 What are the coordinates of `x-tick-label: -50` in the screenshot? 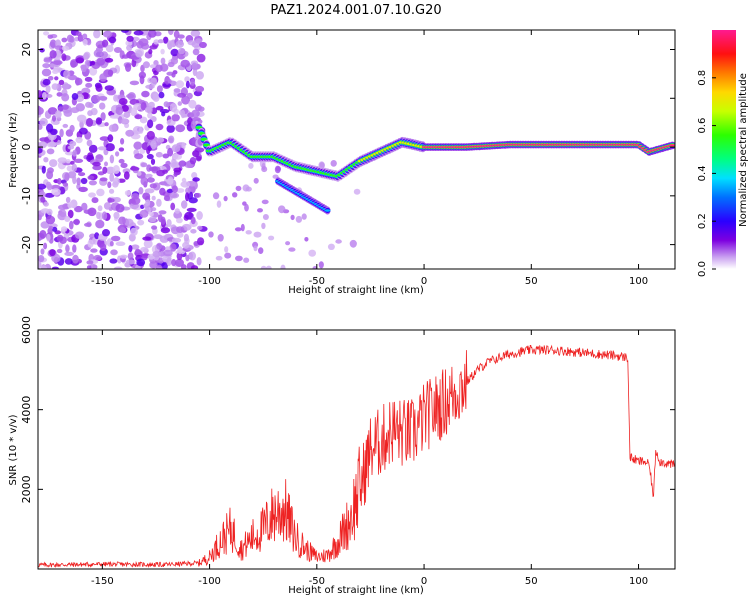 It's located at (317, 581).